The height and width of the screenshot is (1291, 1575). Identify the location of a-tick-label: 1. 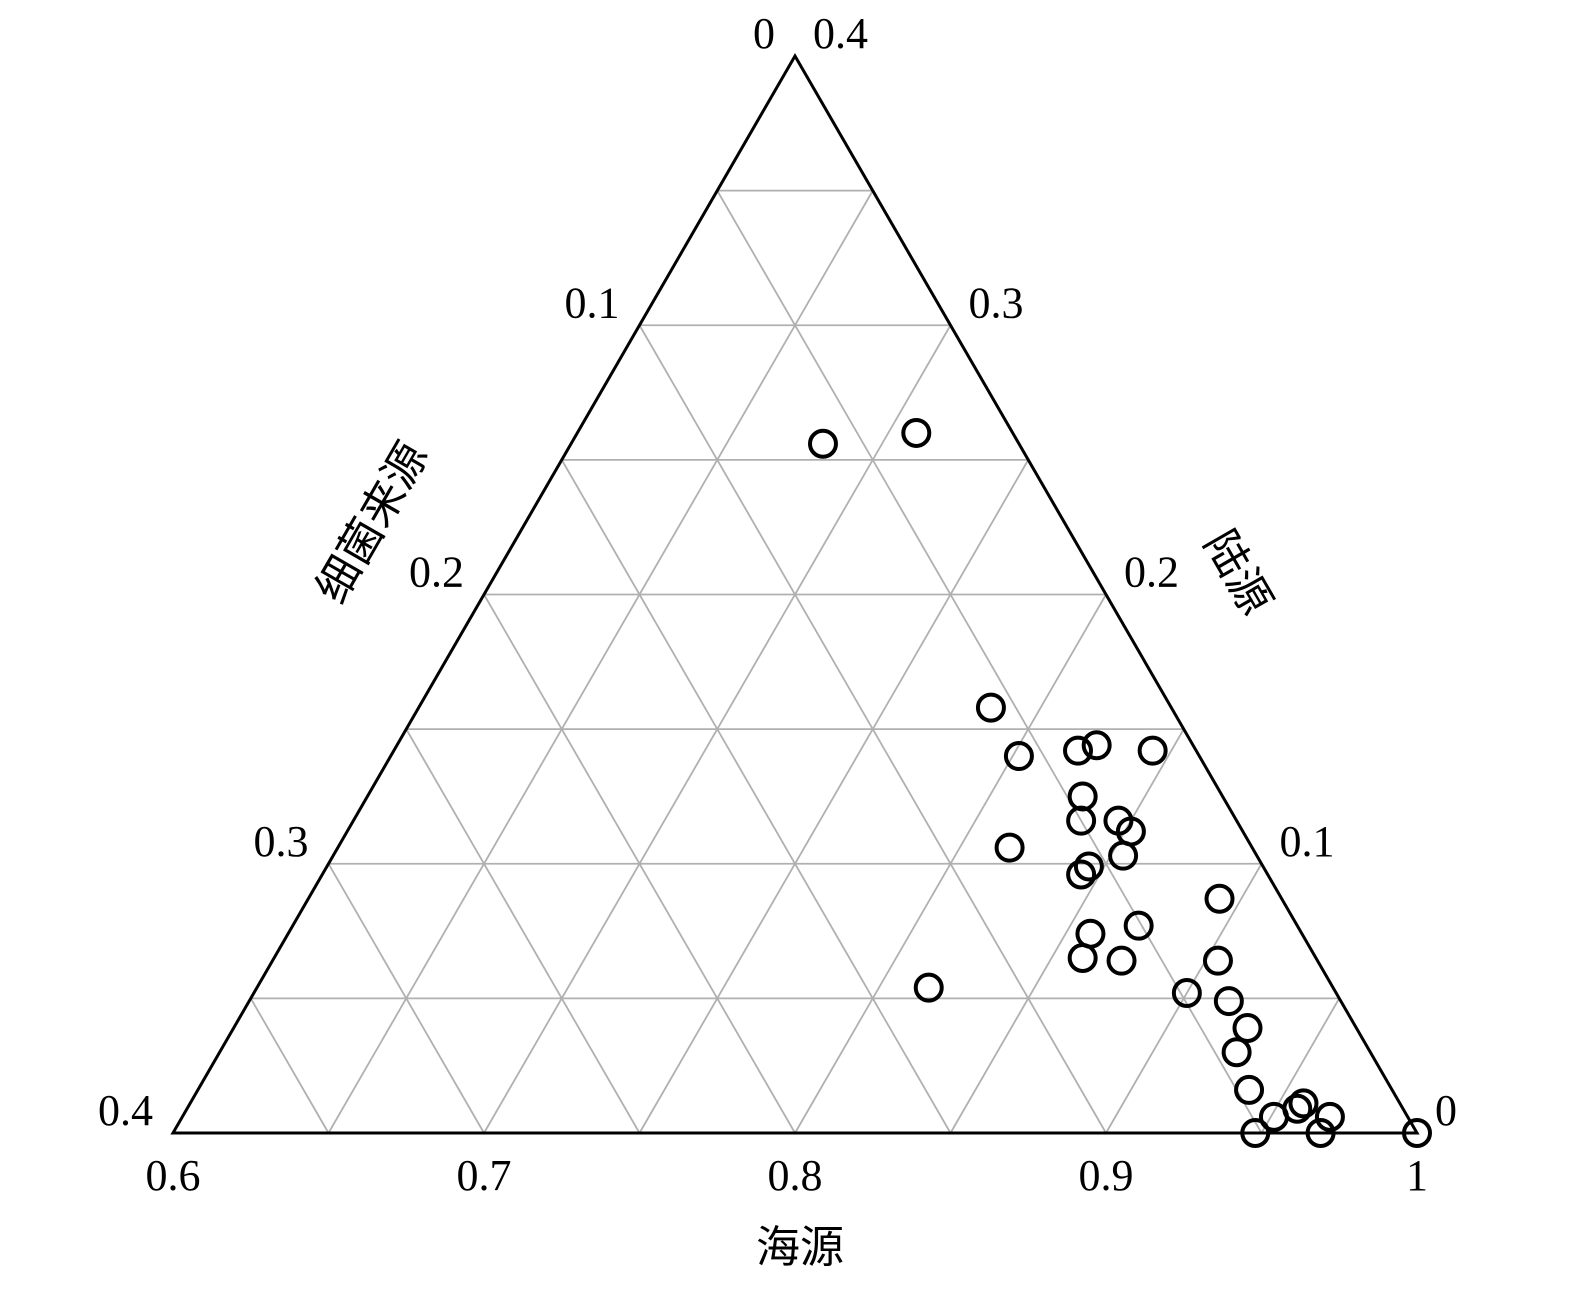
(1417, 1175).